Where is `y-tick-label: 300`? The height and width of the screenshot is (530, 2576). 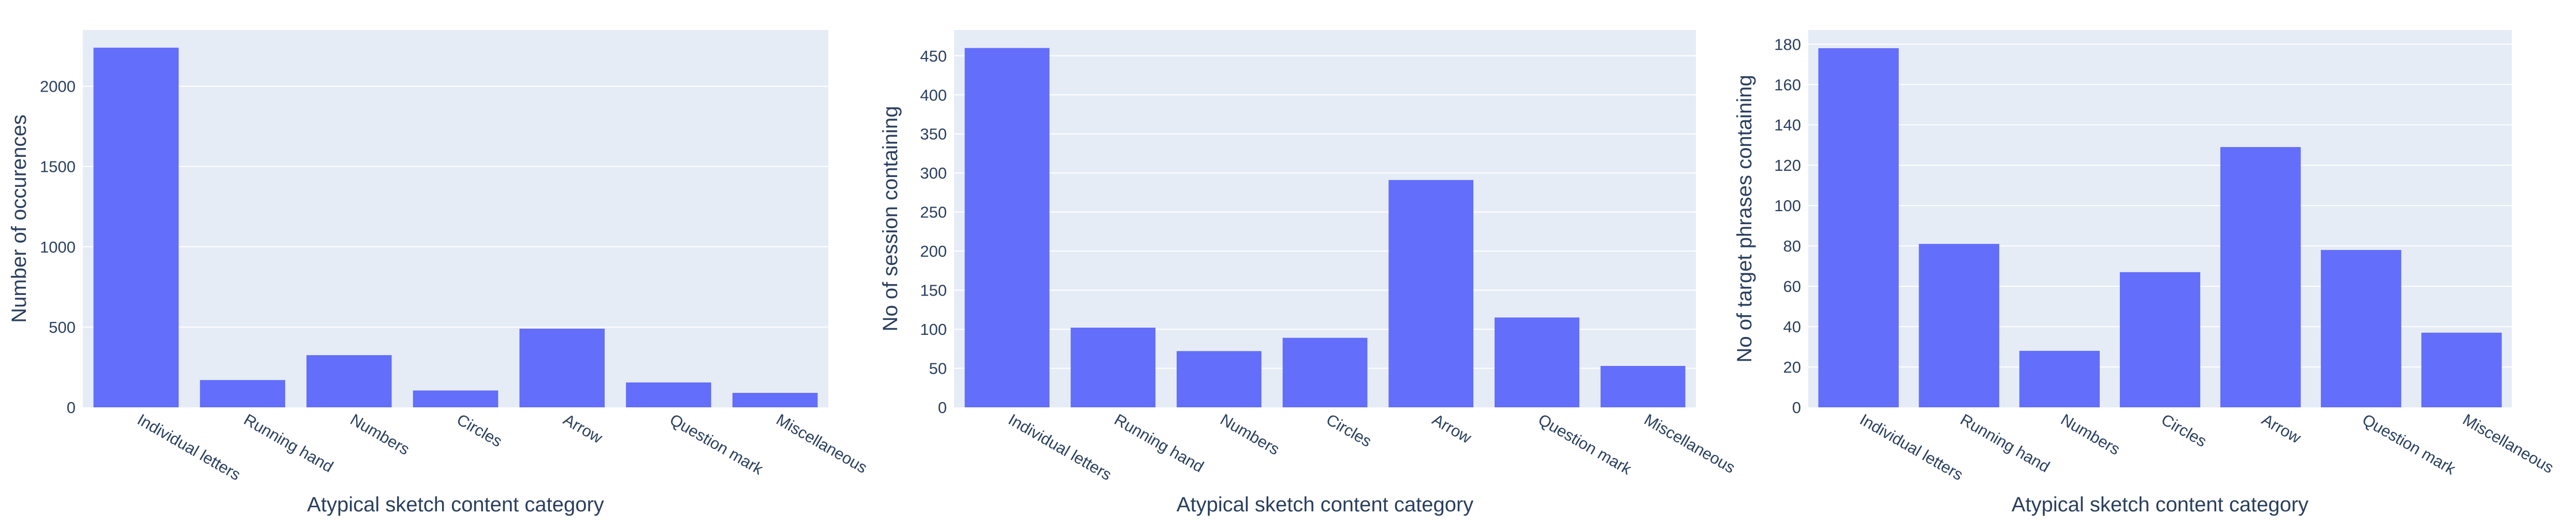
y-tick-label: 300 is located at coordinates (934, 173).